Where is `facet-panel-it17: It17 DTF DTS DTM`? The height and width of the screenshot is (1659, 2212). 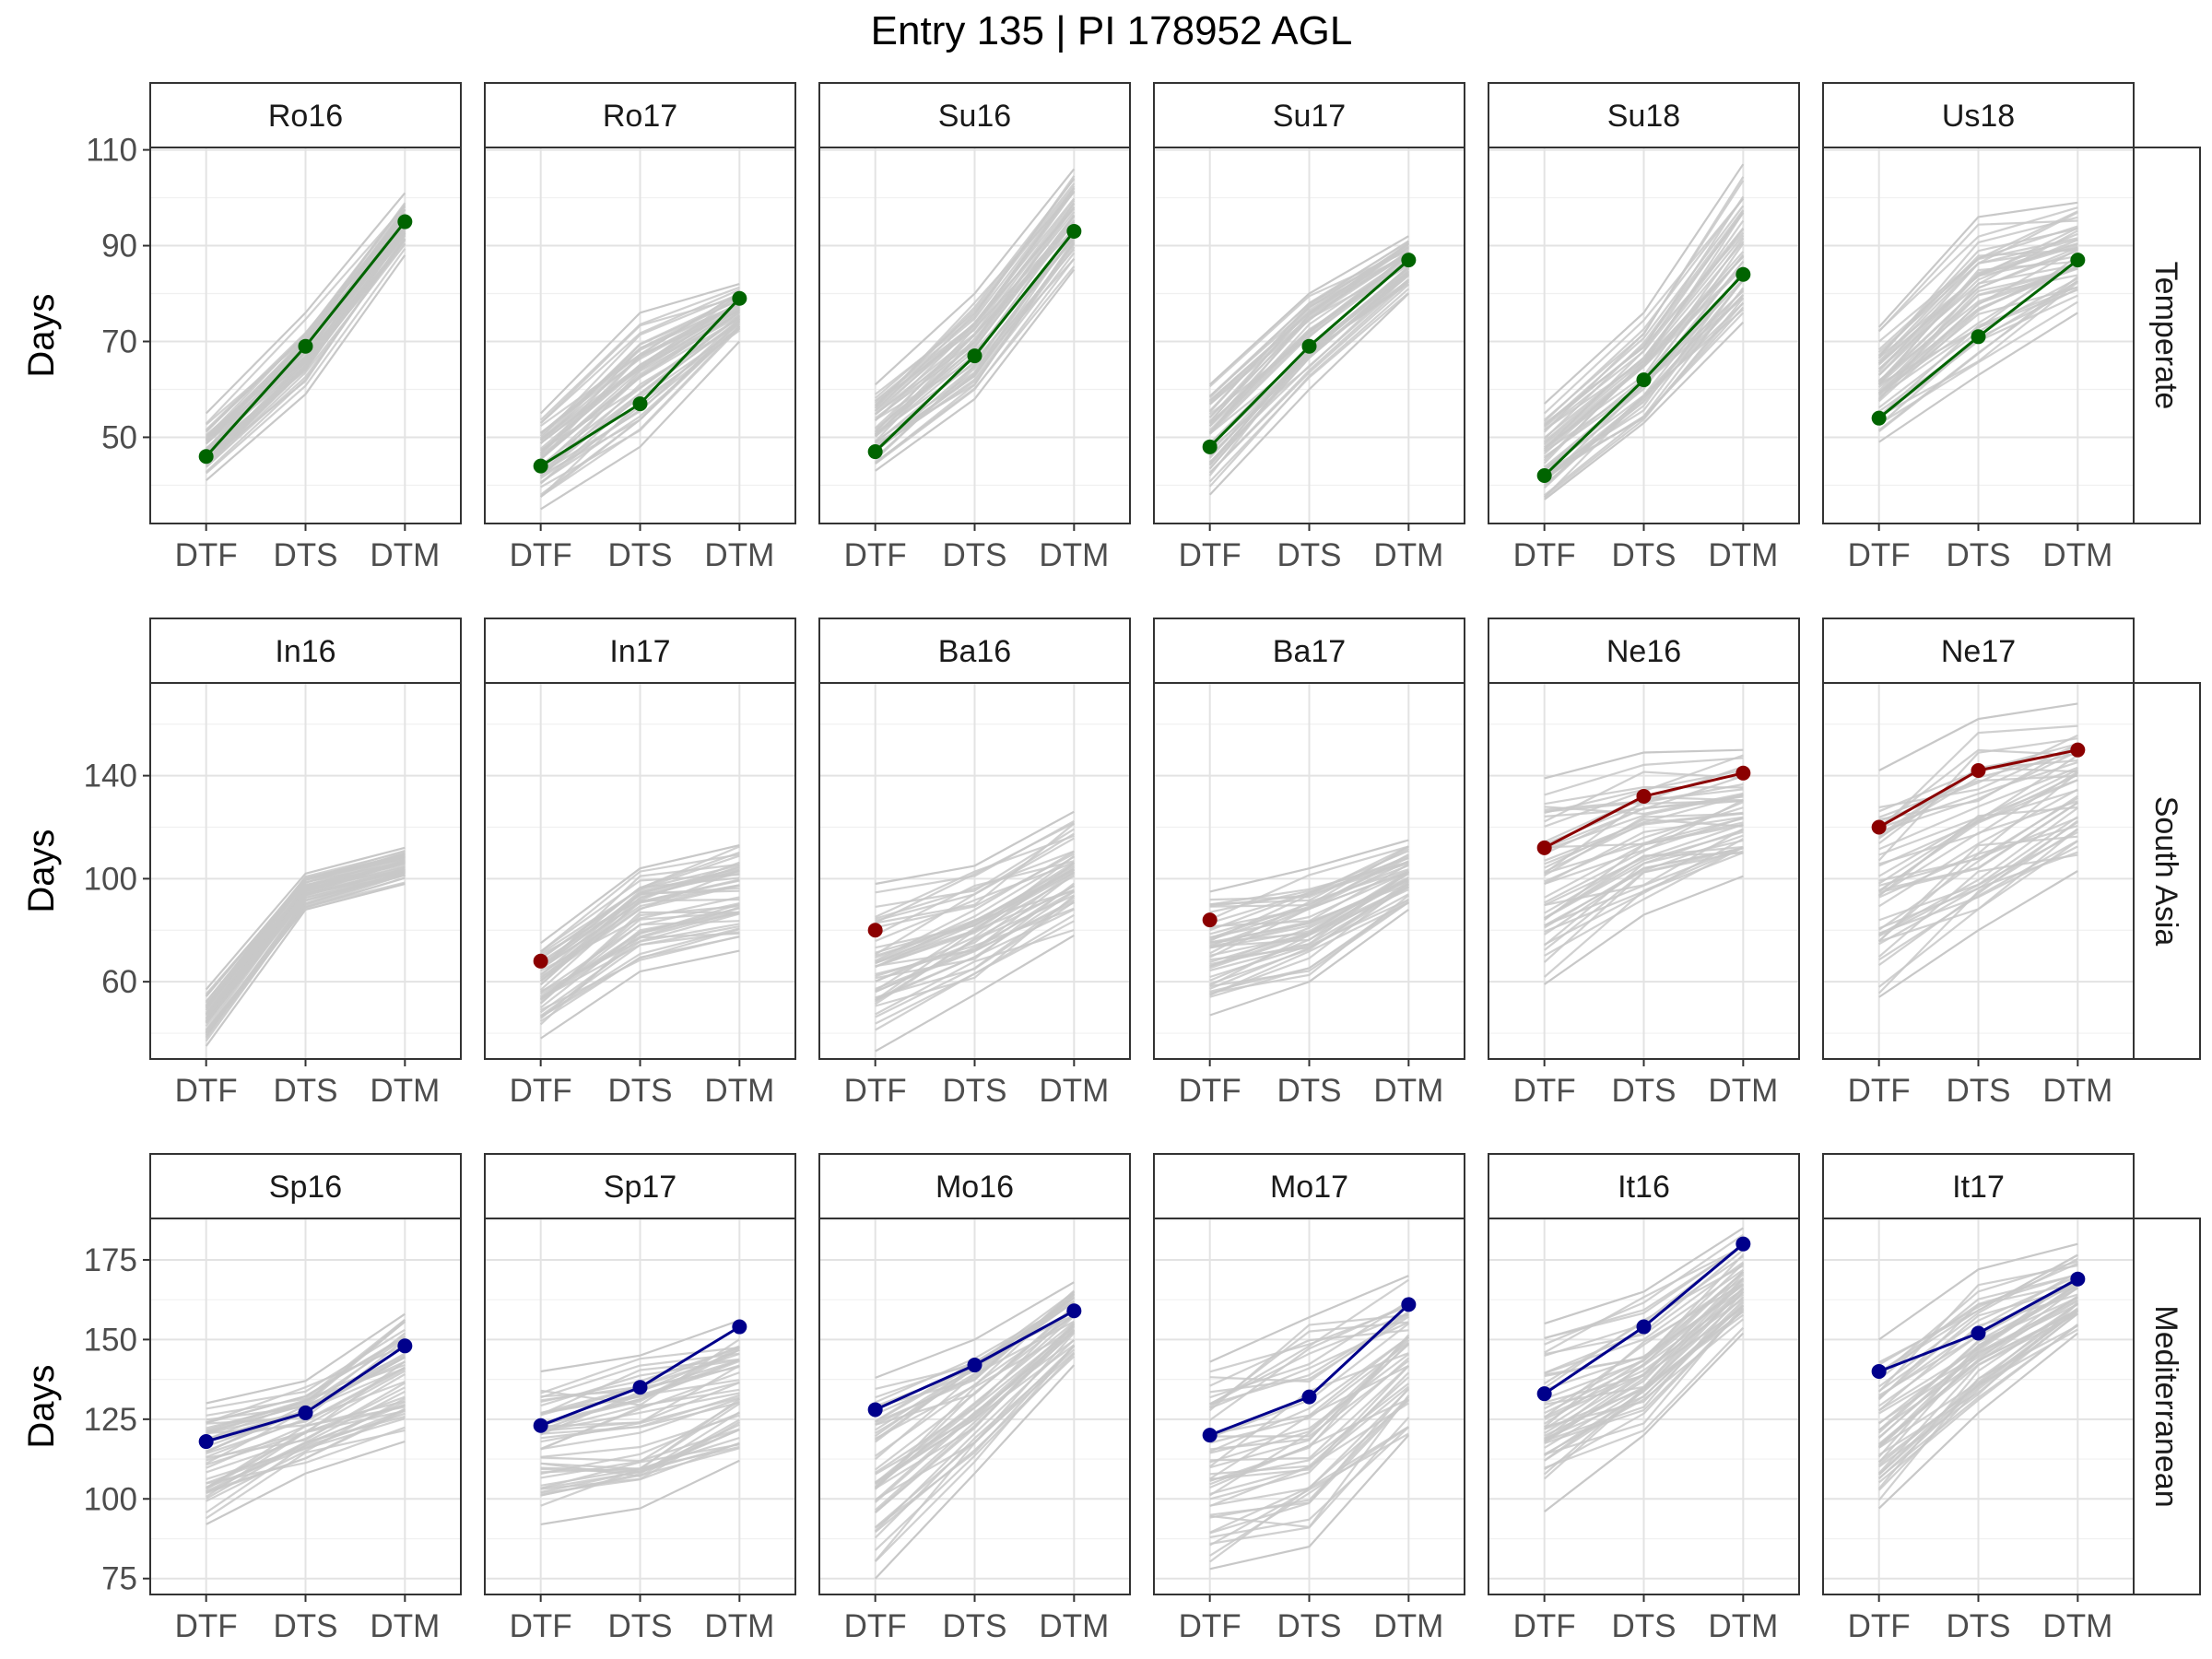
facet-panel-it17: It17 DTF DTS DTM is located at coordinates (1978, 1398).